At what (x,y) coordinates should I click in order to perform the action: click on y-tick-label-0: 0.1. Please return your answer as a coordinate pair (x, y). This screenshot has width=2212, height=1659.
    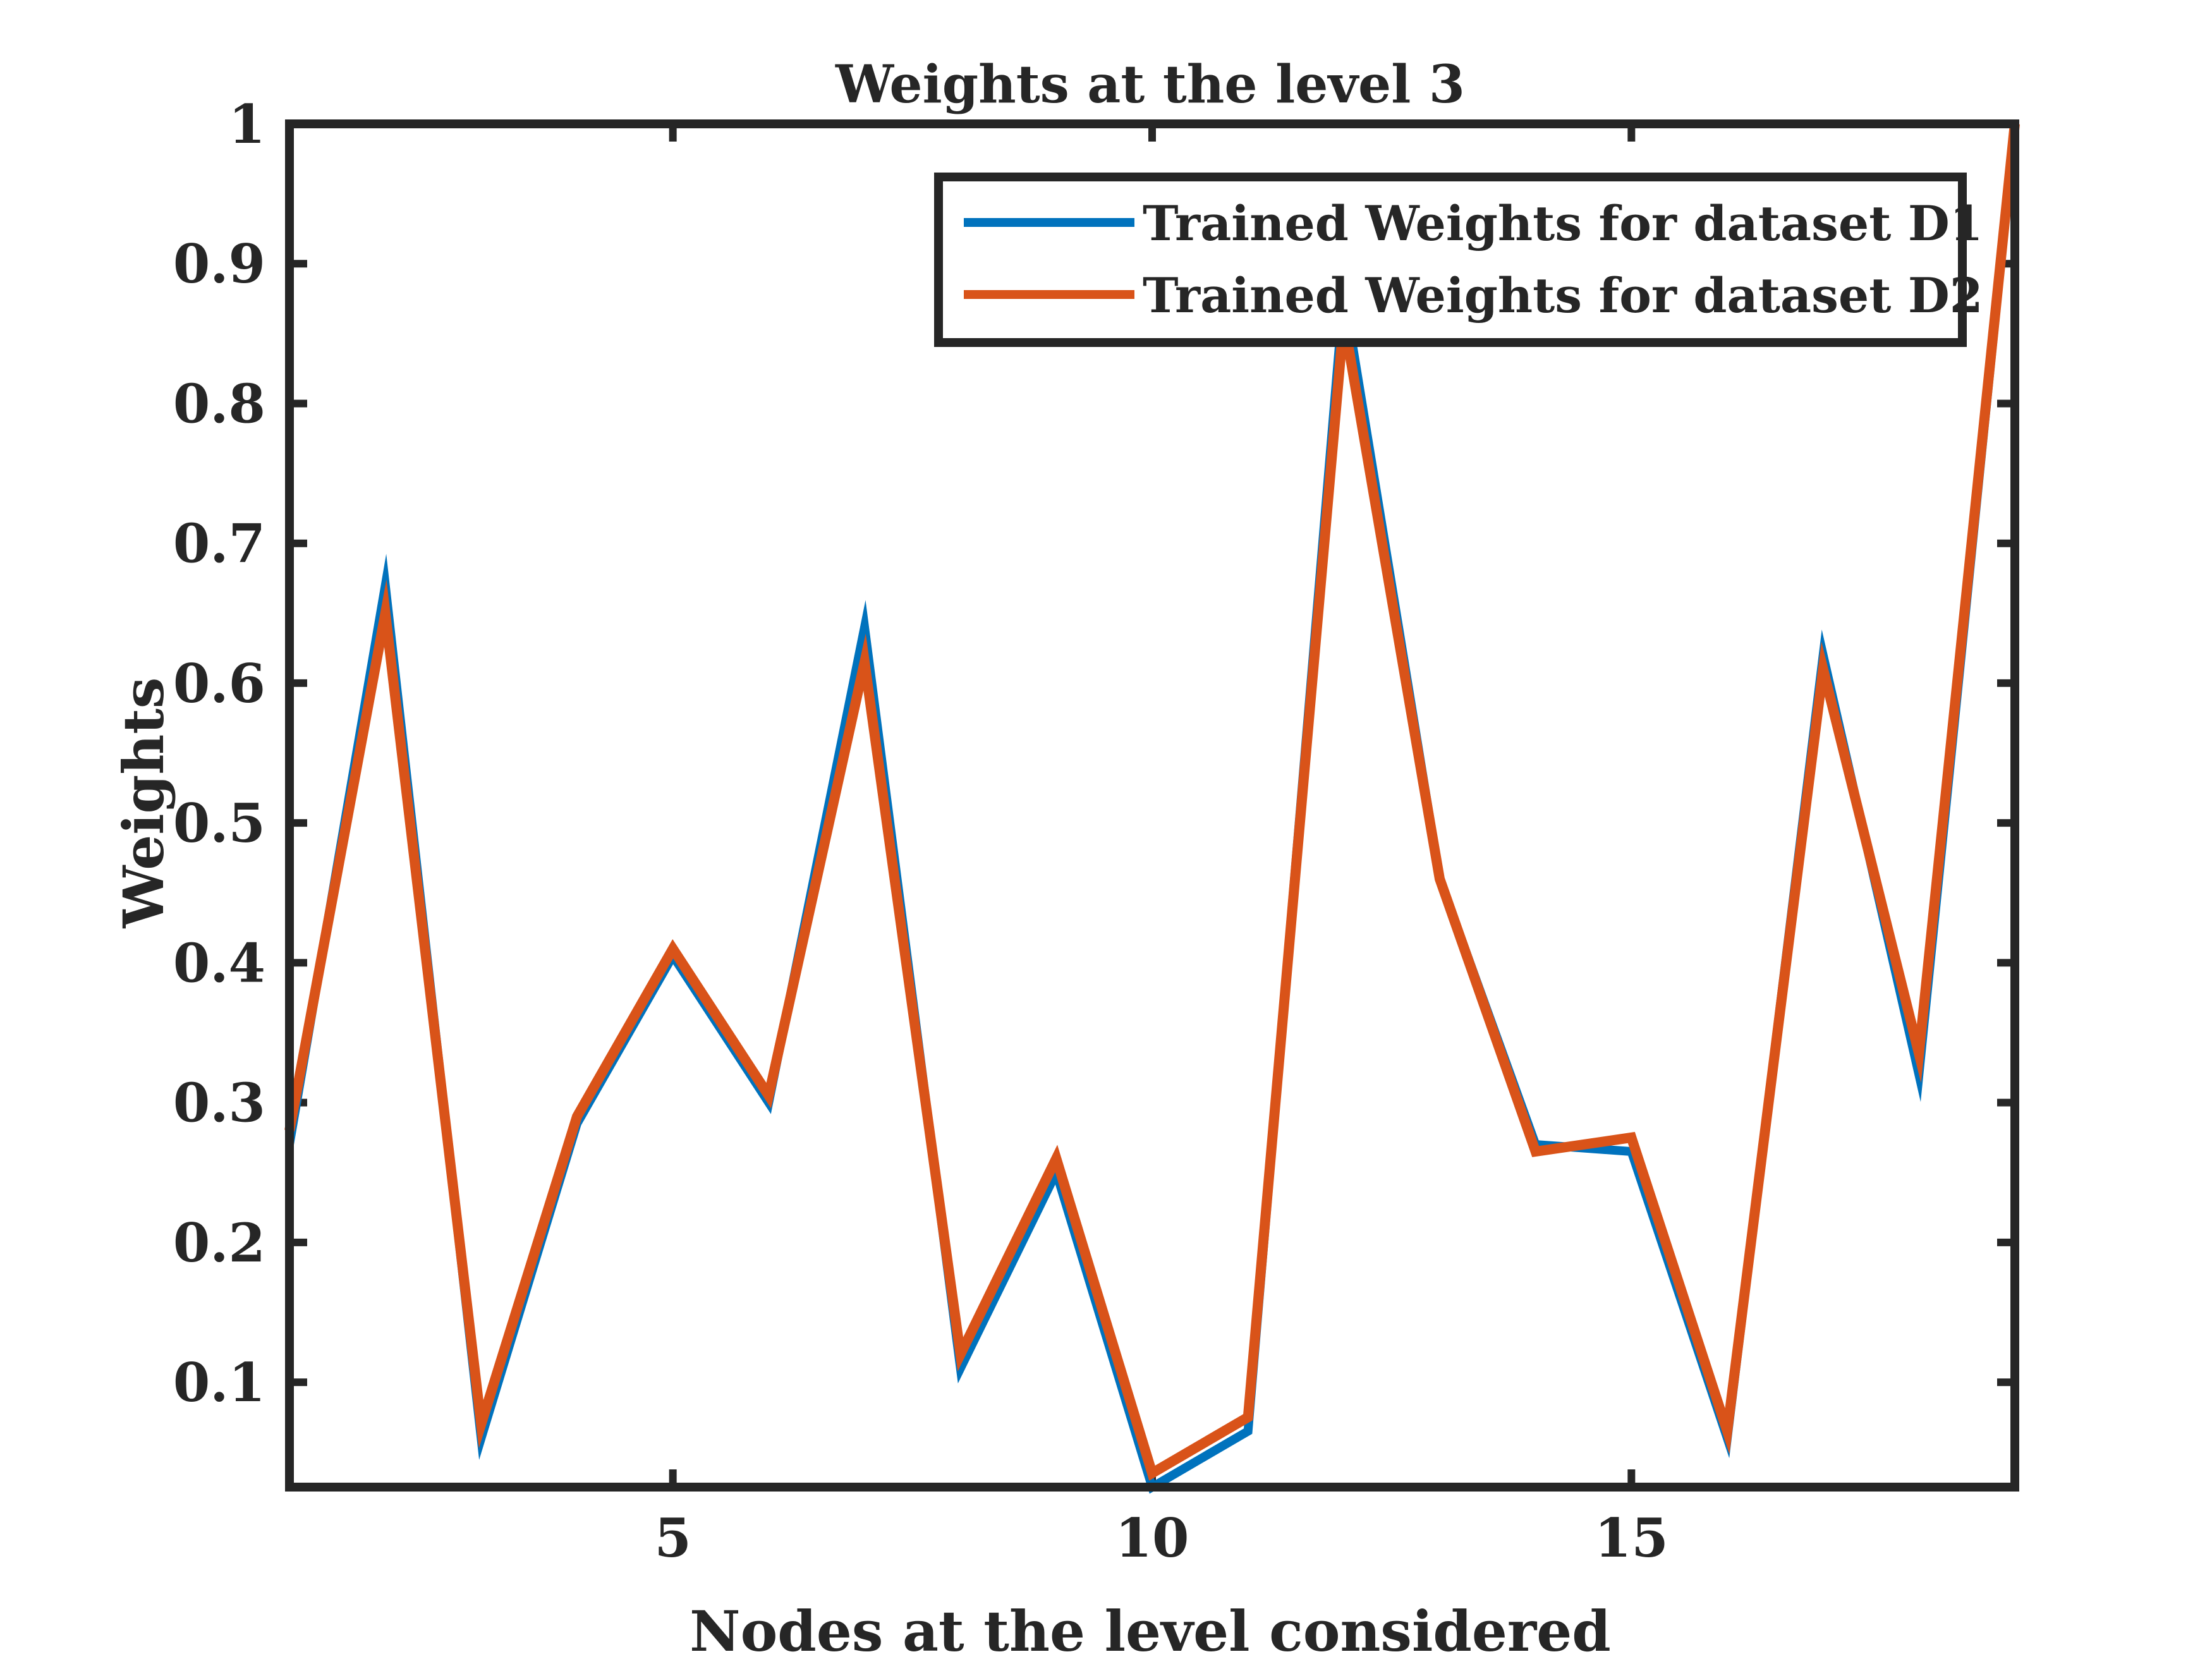
    Looking at the image, I should click on (219, 1382).